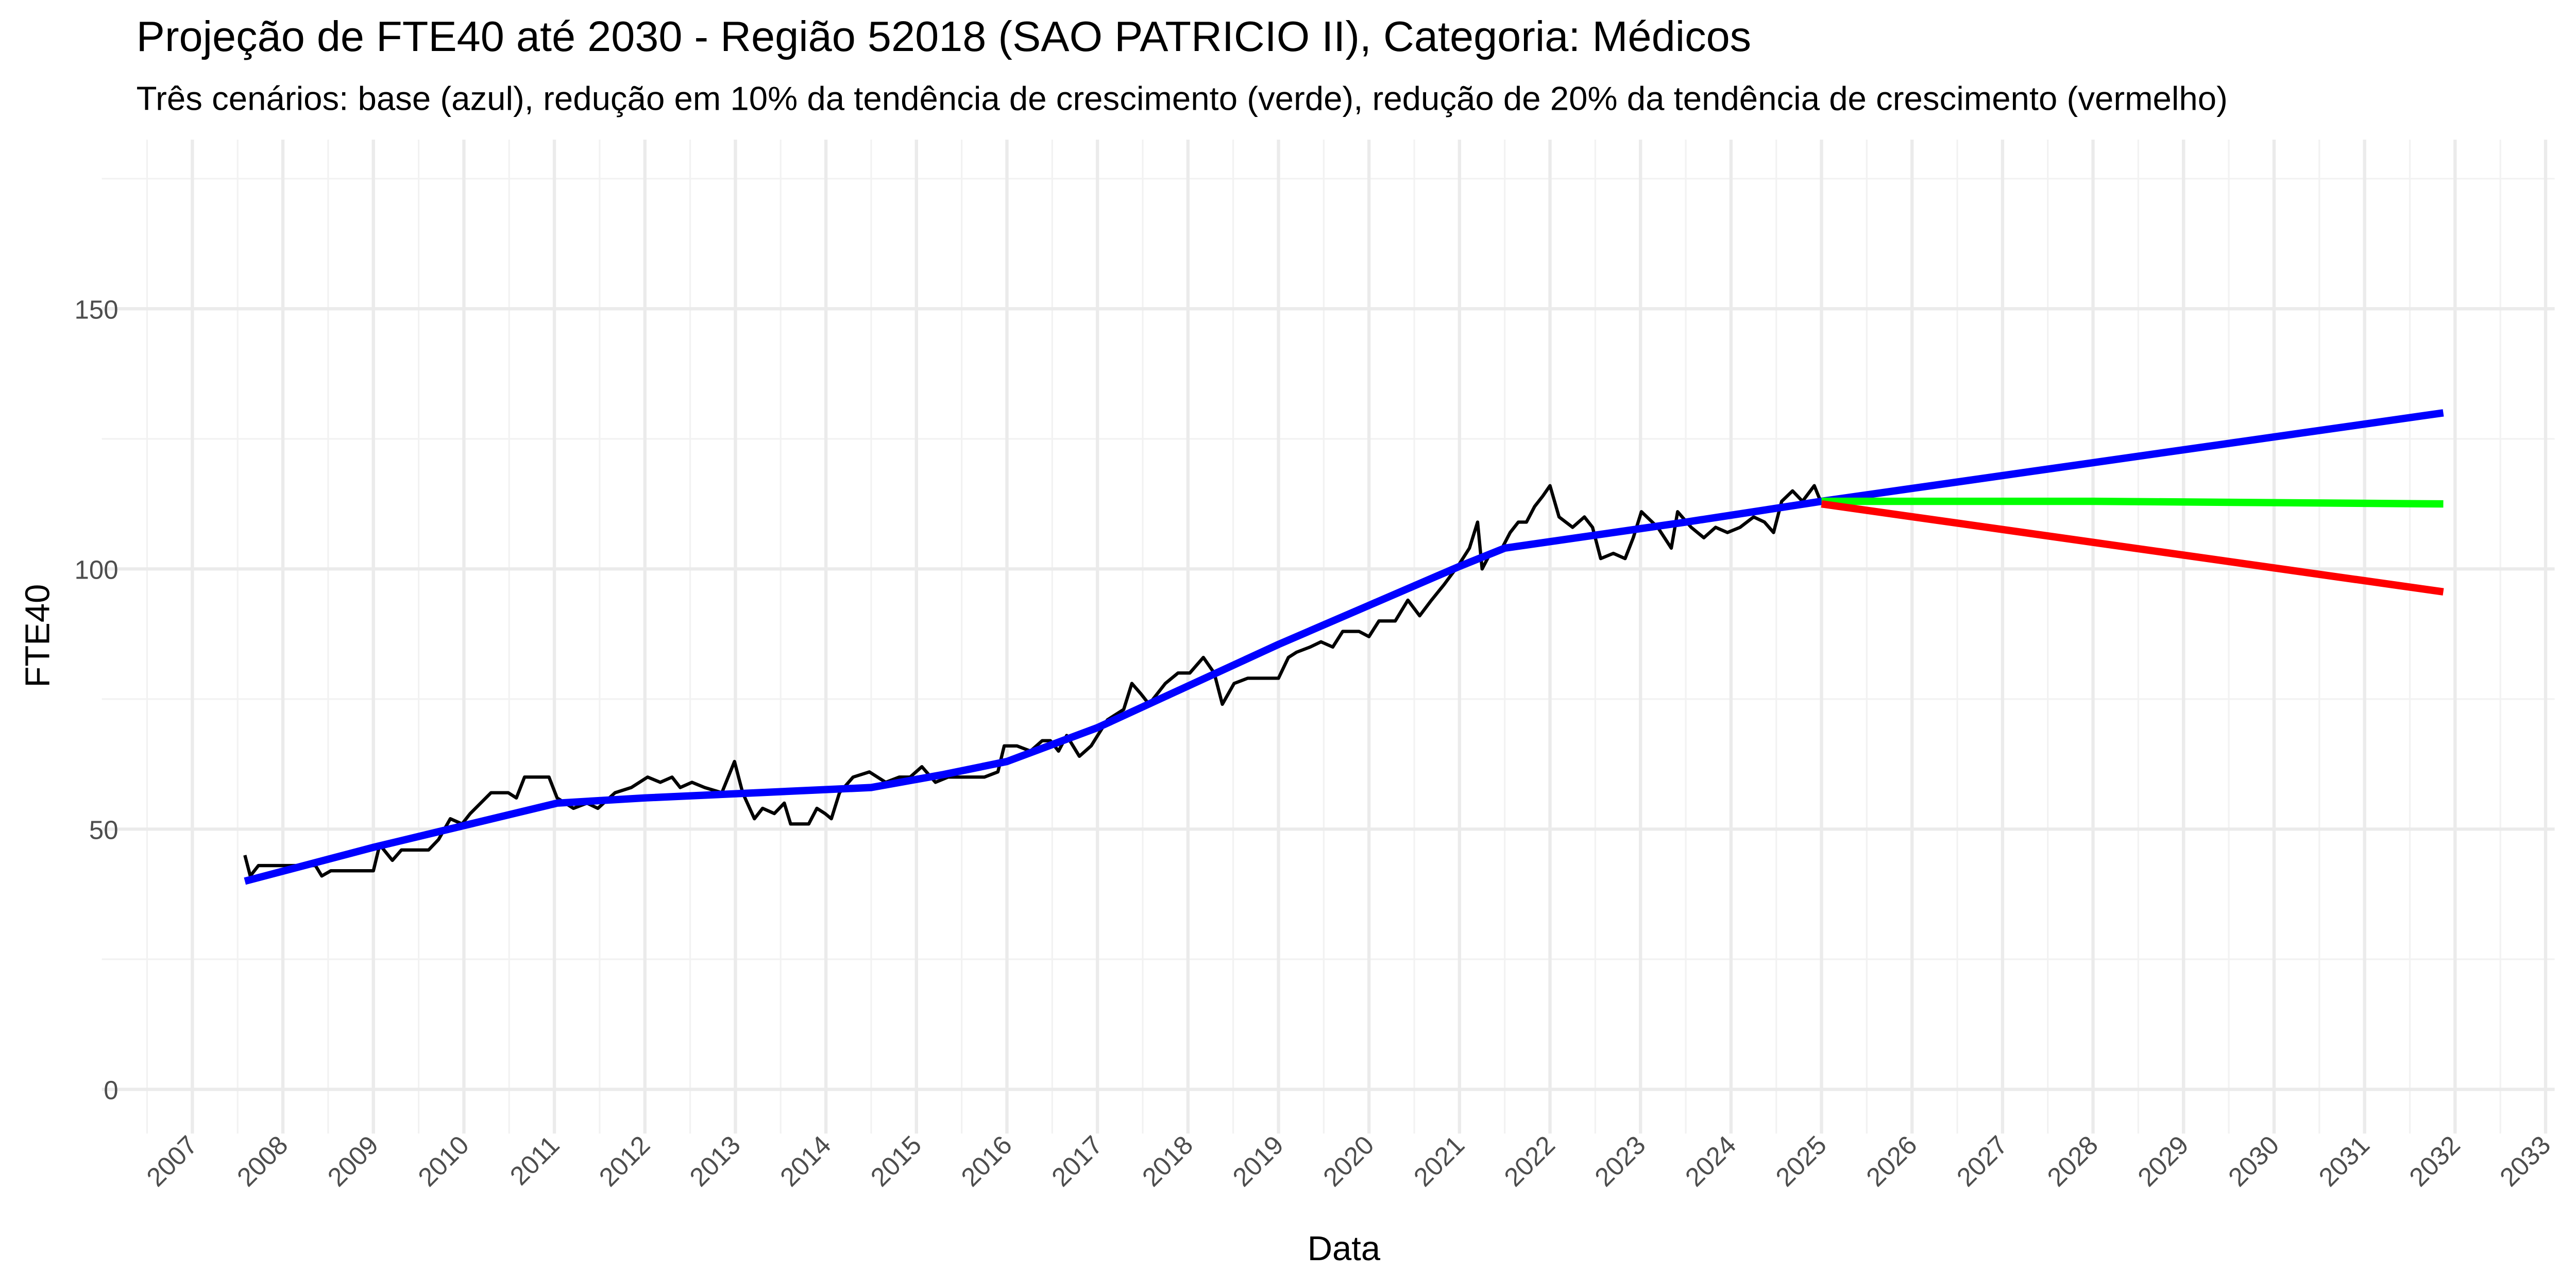 This screenshot has width=2576, height=1288. I want to click on x-tick-label: 2015, so click(896, 1161).